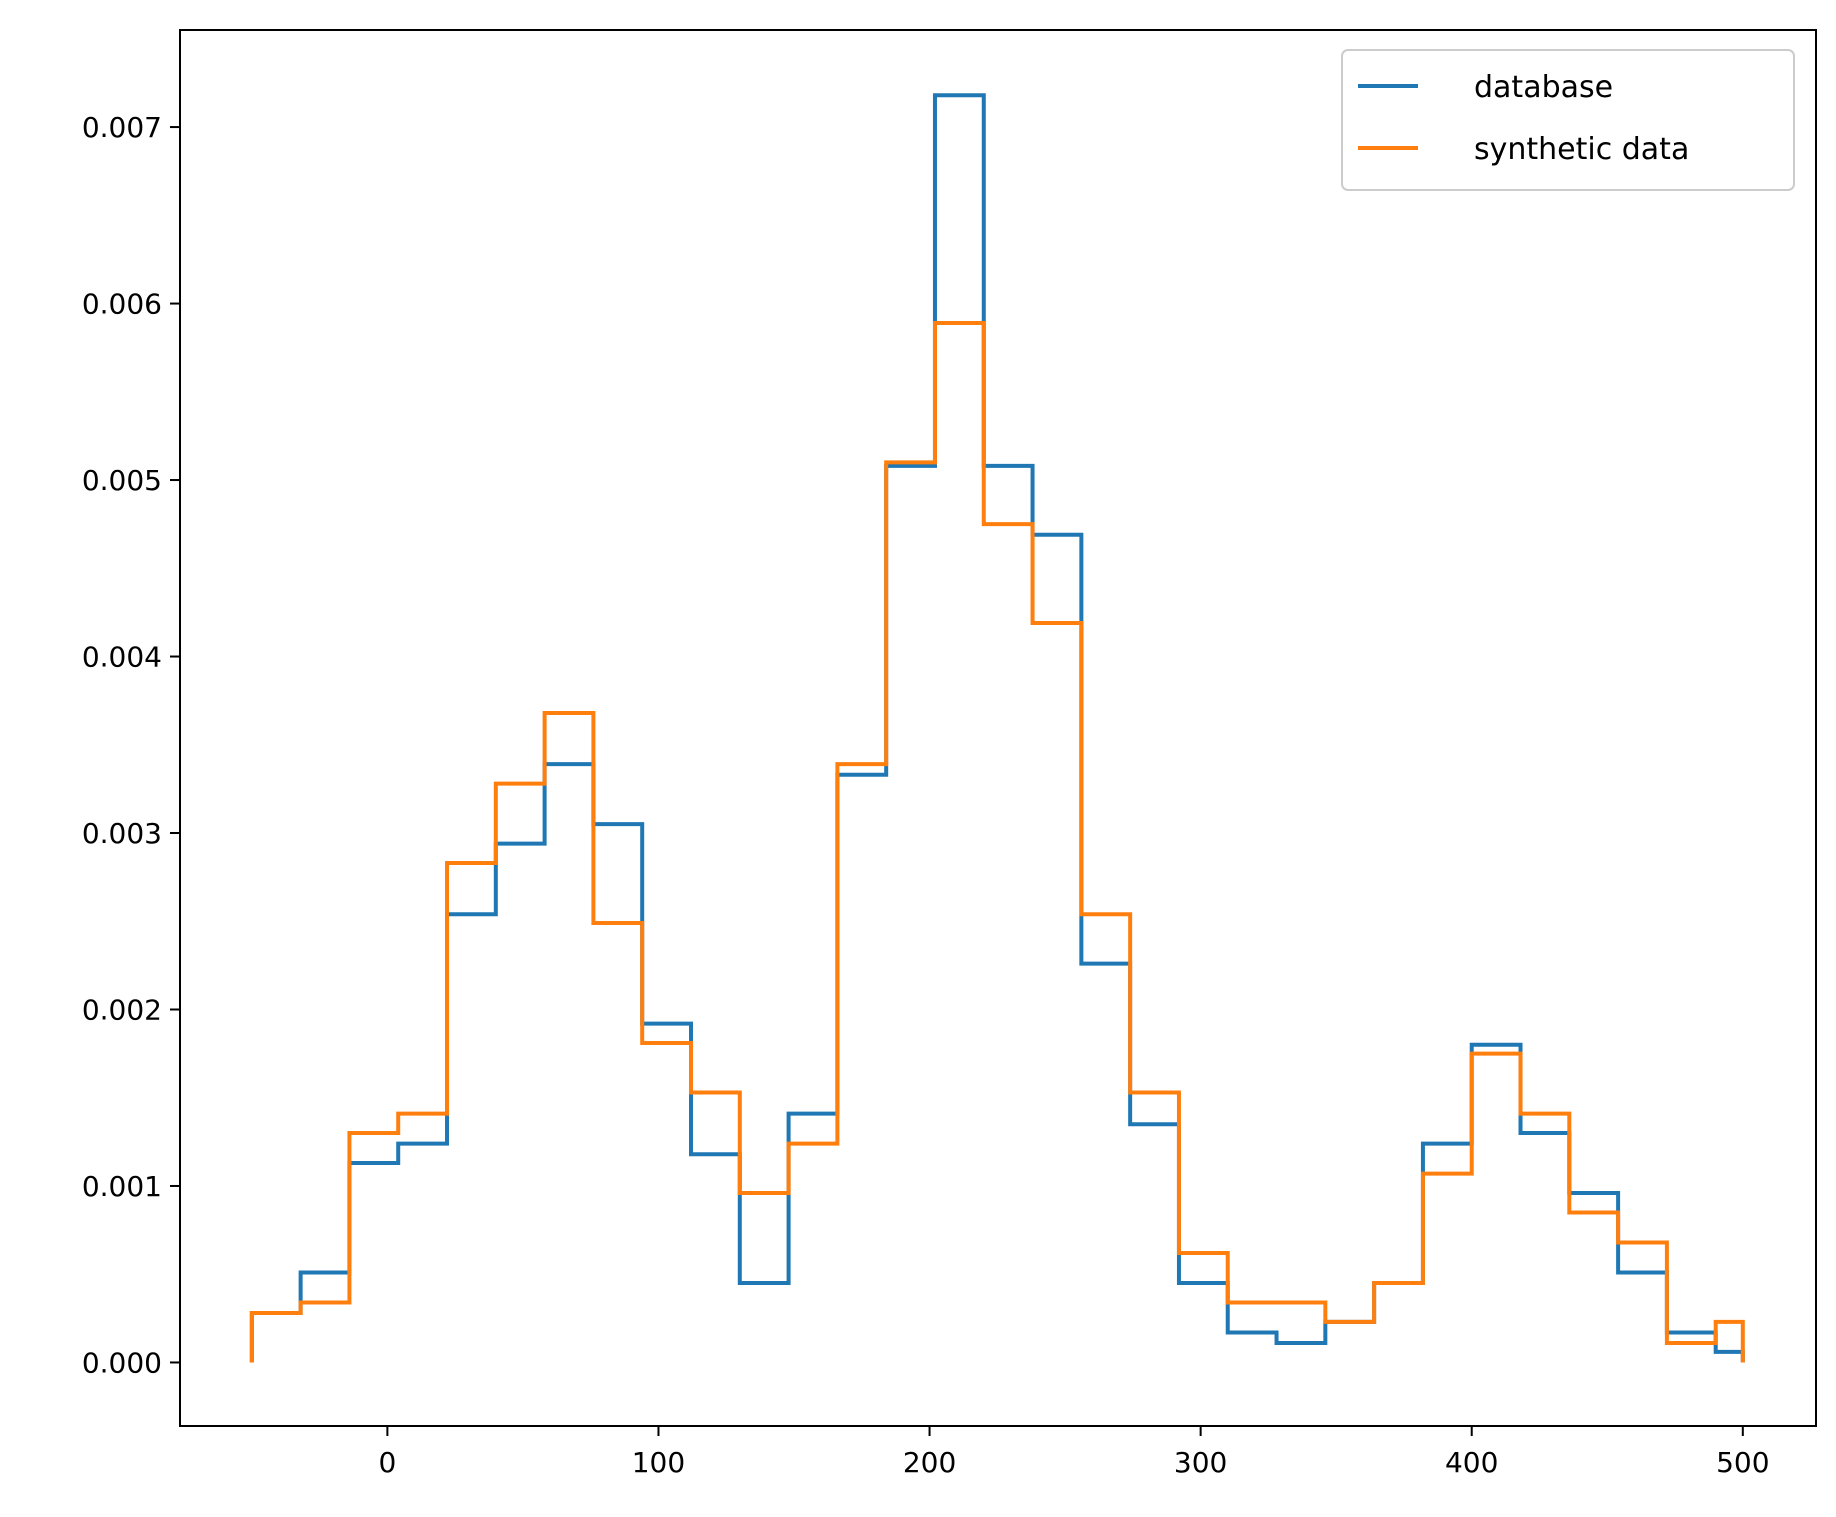 This screenshot has width=1836, height=1517. Describe the element at coordinates (122, 480) in the screenshot. I see `y-tick-label: 0.005` at that location.